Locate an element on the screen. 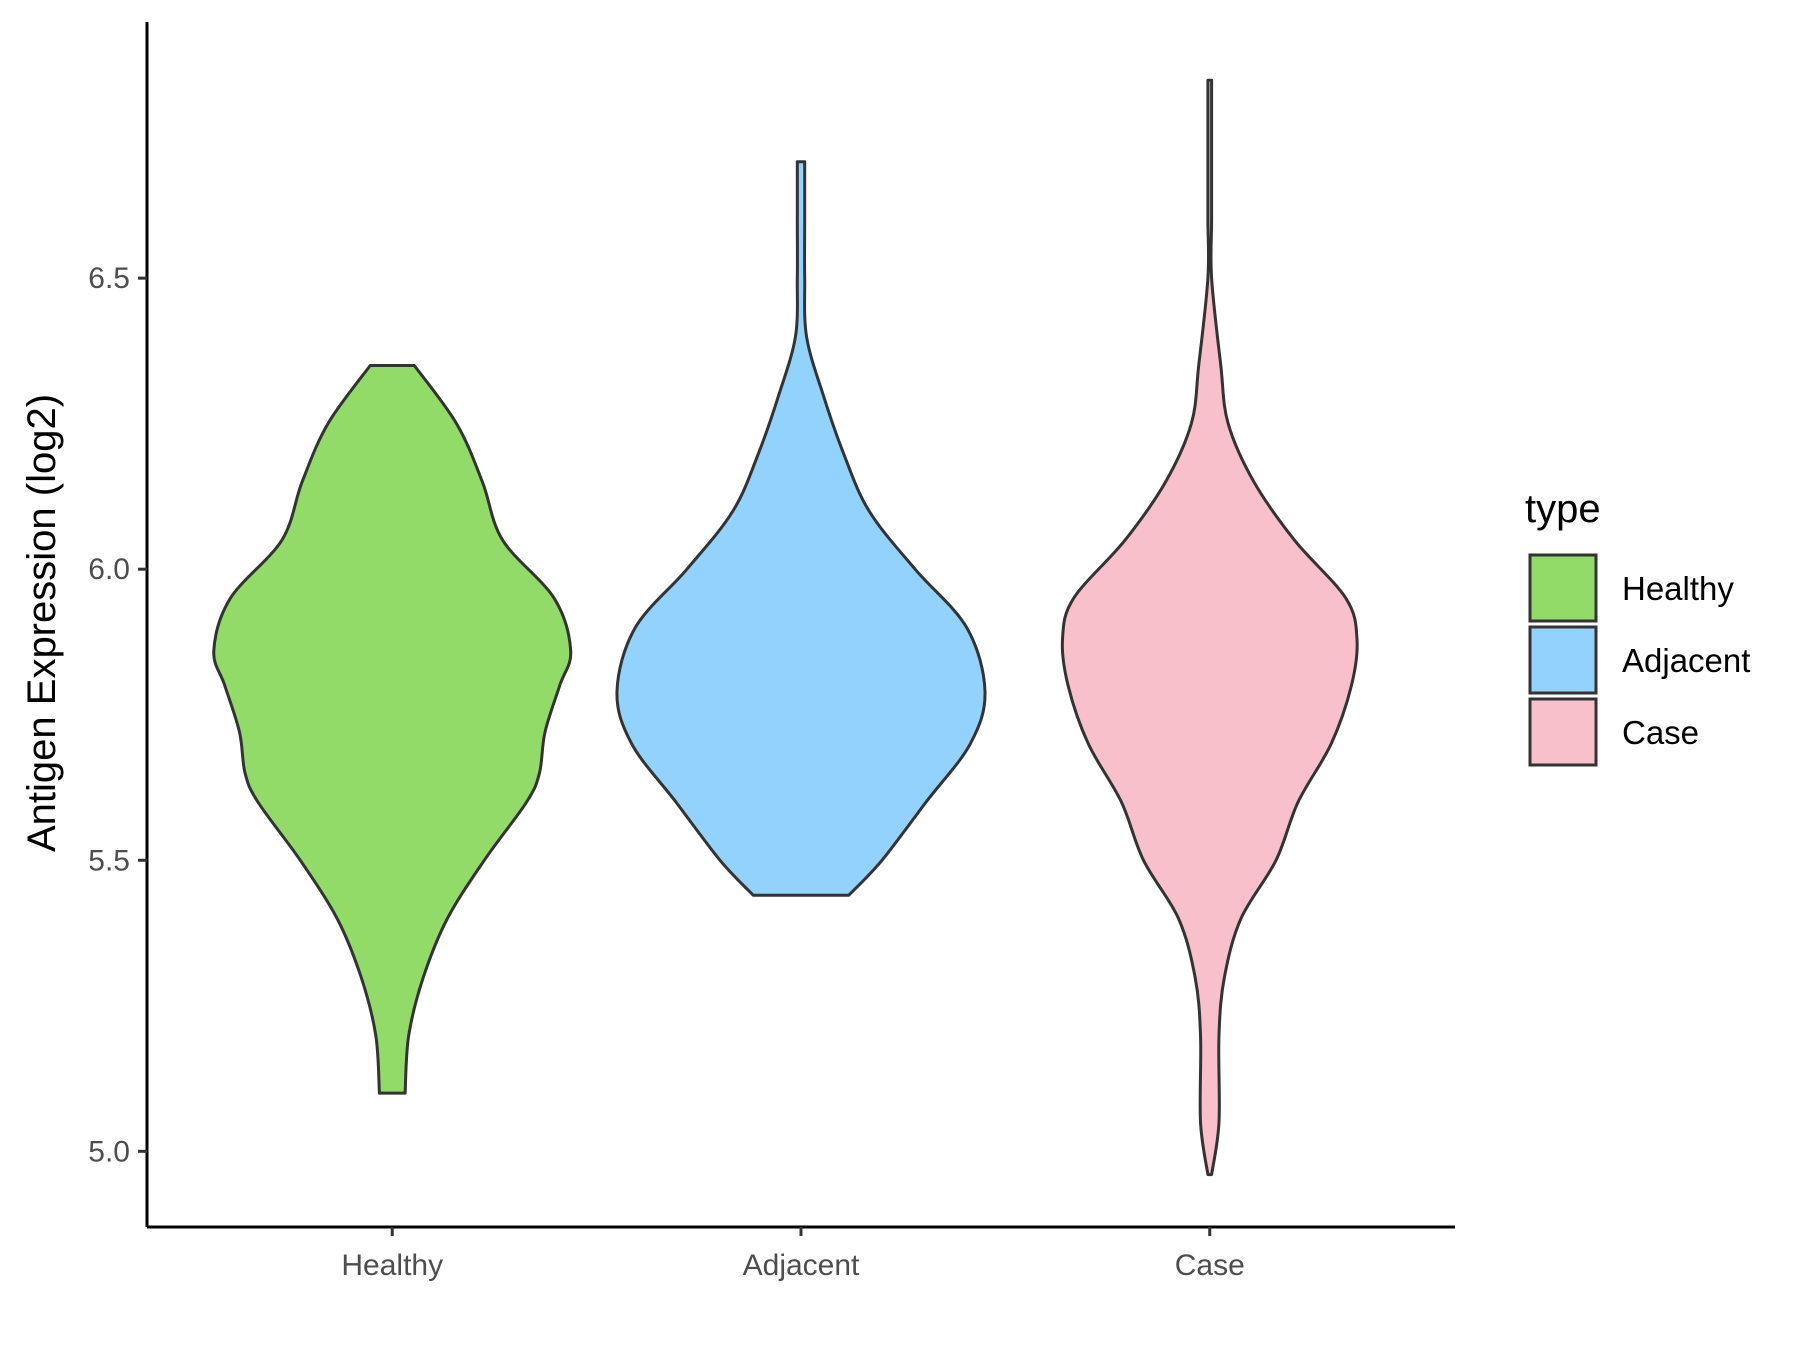 This screenshot has width=1800, height=1350. legend-label-case: Case is located at coordinates (1660, 732).